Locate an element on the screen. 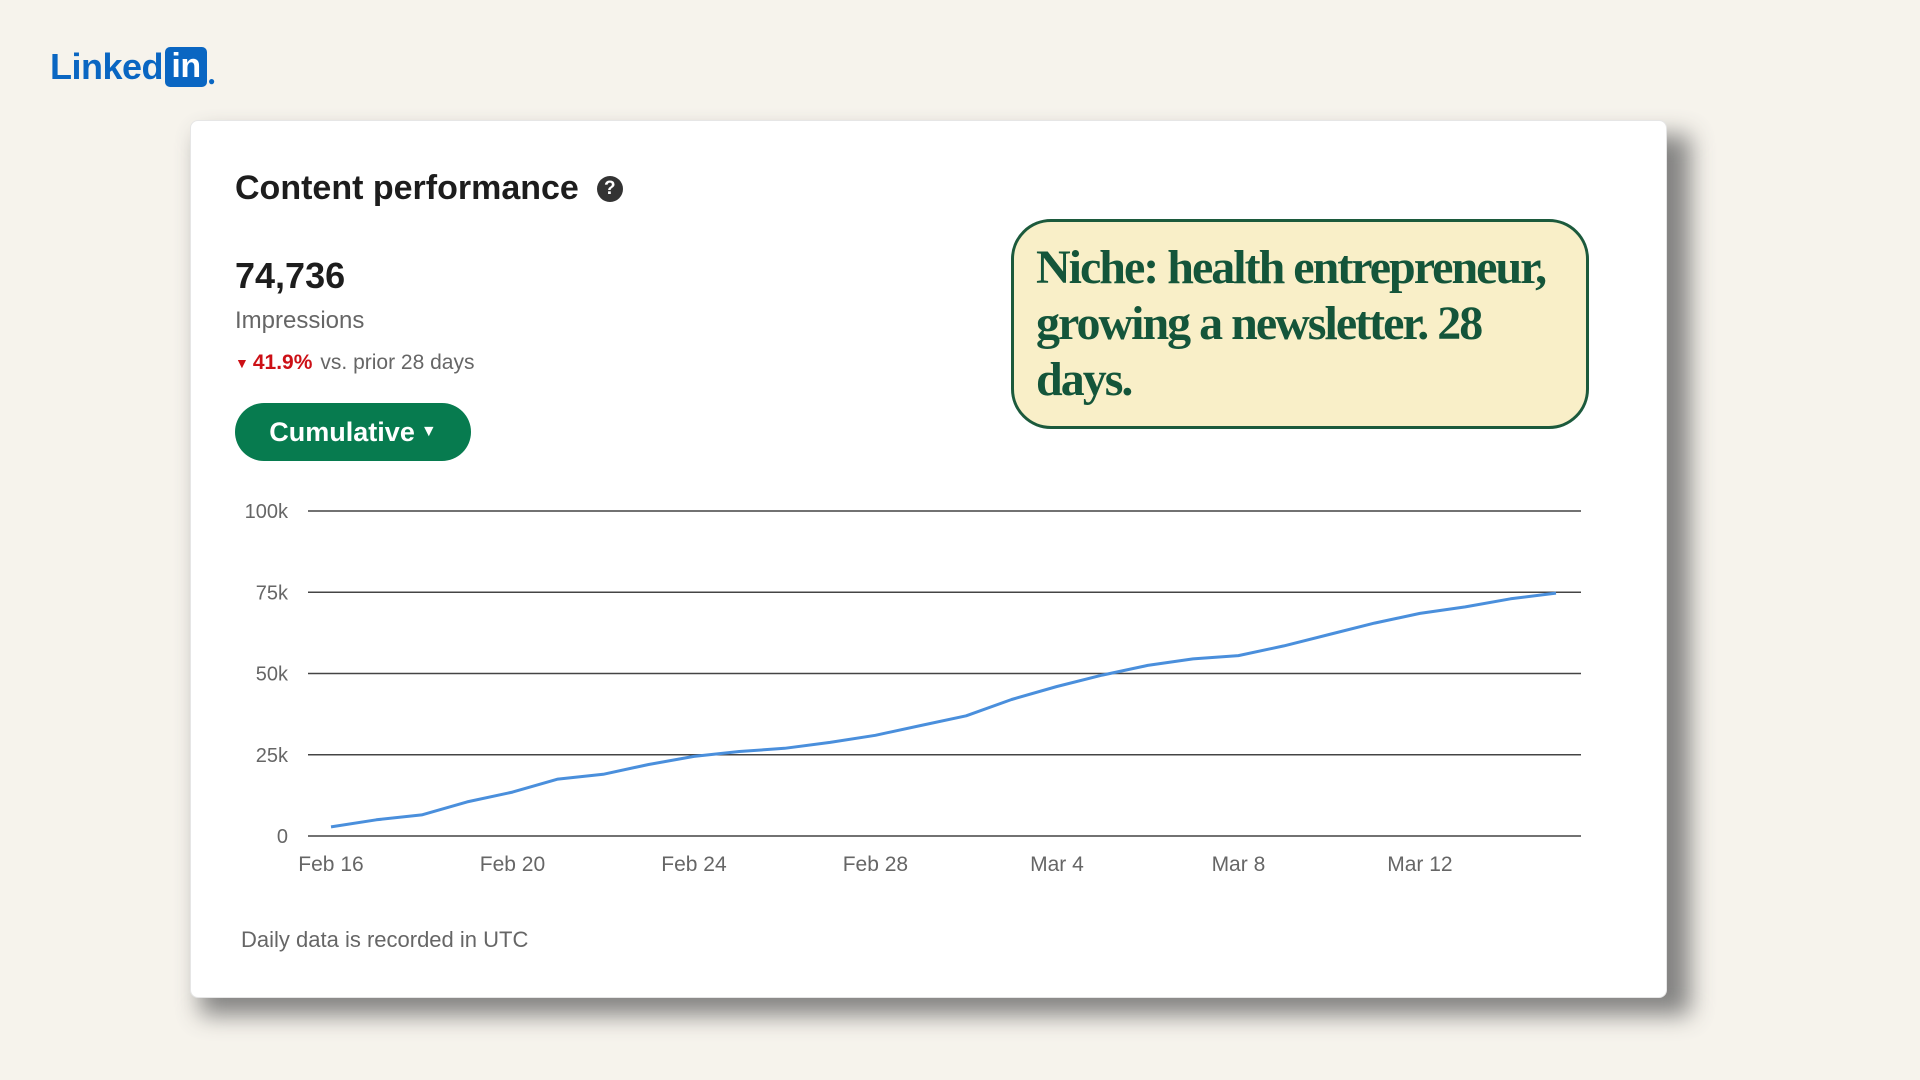 Image resolution: width=1920 pixels, height=1080 pixels. y-tick-label: 100k is located at coordinates (267, 512).